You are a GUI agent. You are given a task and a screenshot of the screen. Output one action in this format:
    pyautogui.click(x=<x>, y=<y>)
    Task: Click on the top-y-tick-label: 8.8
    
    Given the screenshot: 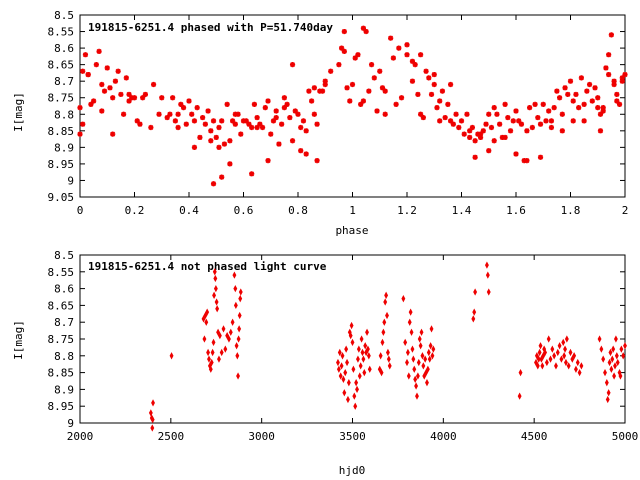 What is the action you would take?
    pyautogui.click(x=64, y=114)
    